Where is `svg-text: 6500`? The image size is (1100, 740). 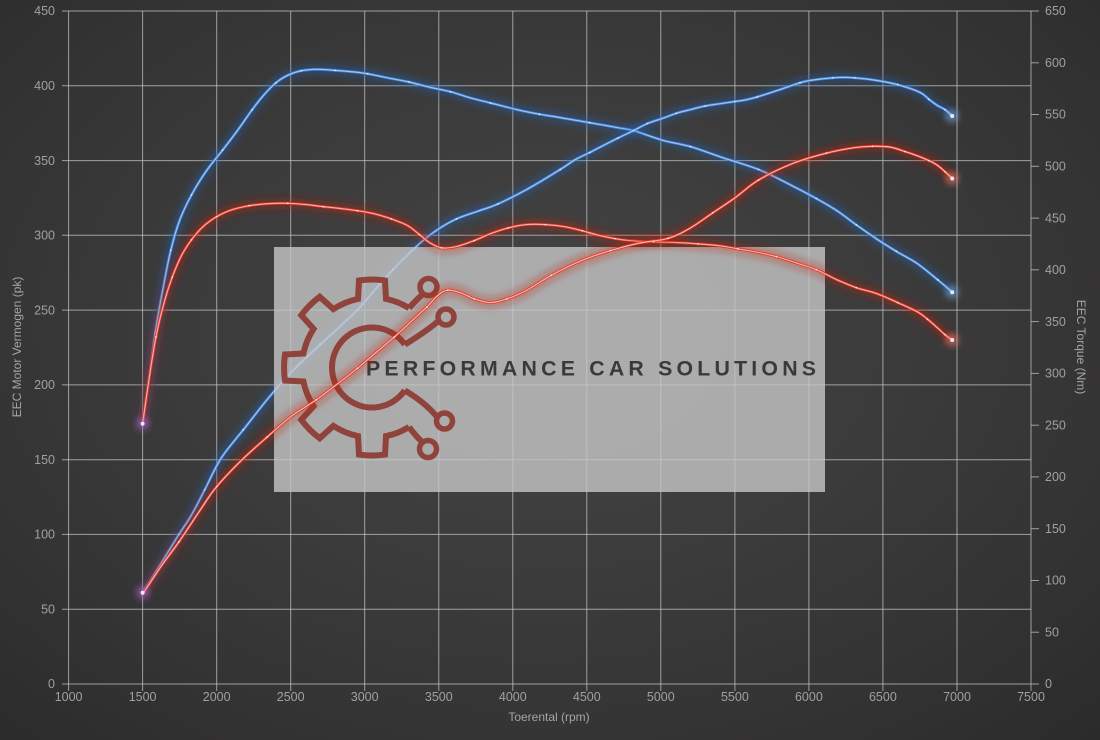 svg-text: 6500 is located at coordinates (883, 697).